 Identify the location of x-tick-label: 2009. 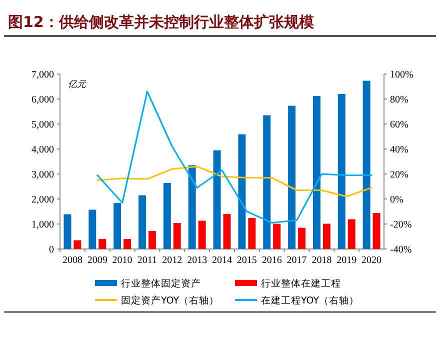
(97, 260).